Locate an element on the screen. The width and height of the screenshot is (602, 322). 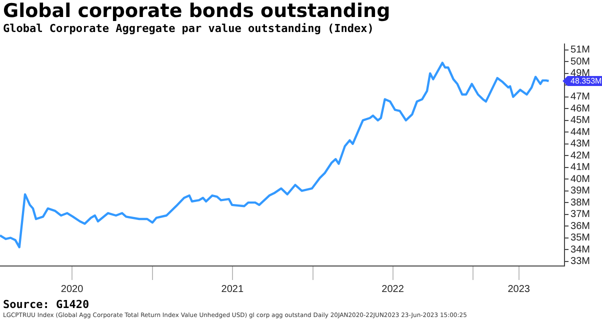
y-tick-label: 33M is located at coordinates (580, 262).